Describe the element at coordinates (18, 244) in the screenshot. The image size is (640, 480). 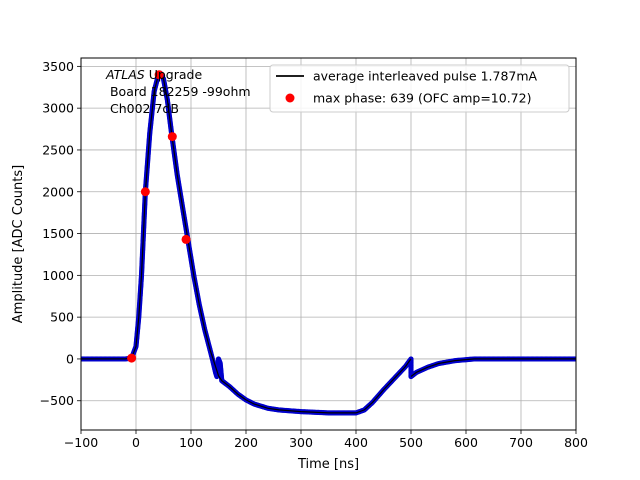
I see `y-axis-label: Amplitude [ADC Counts]` at that location.